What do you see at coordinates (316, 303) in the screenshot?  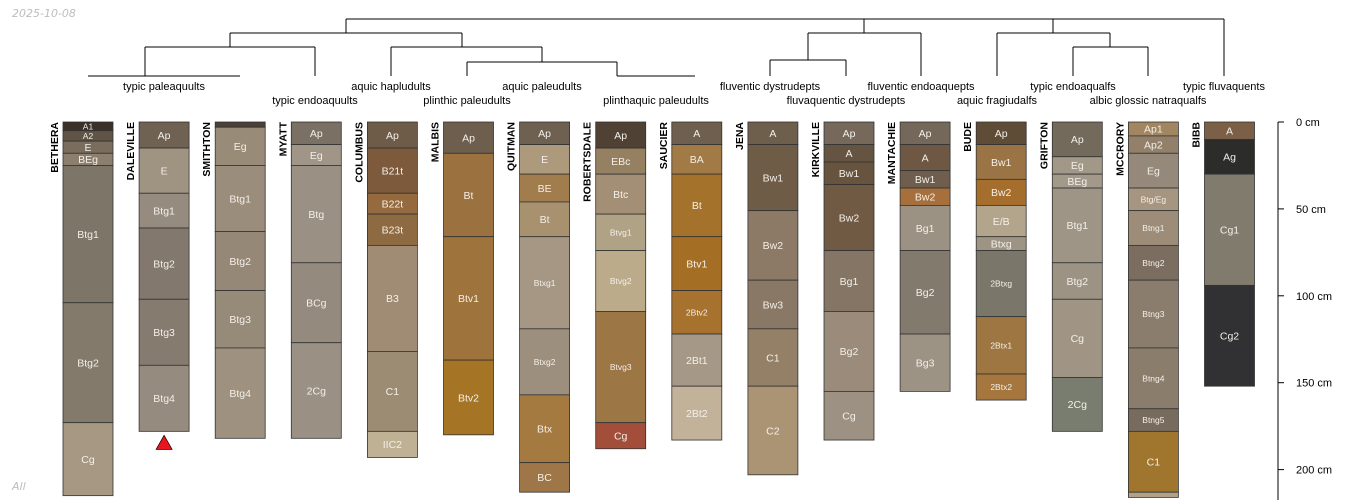 I see `horizon-myatt-bcg` at bounding box center [316, 303].